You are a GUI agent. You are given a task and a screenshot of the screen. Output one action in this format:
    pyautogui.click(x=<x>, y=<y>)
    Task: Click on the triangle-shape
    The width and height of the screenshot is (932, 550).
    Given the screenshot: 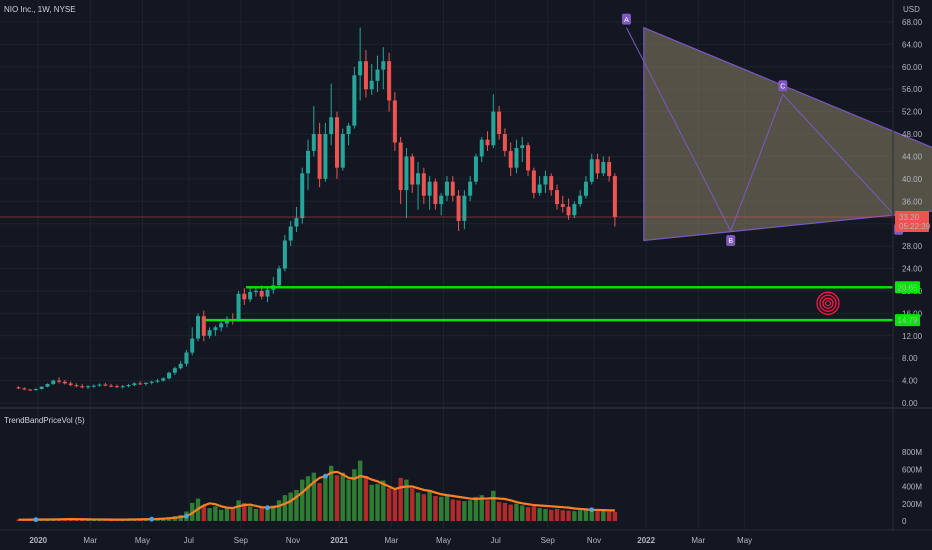 What is the action you would take?
    pyautogui.click(x=787, y=134)
    